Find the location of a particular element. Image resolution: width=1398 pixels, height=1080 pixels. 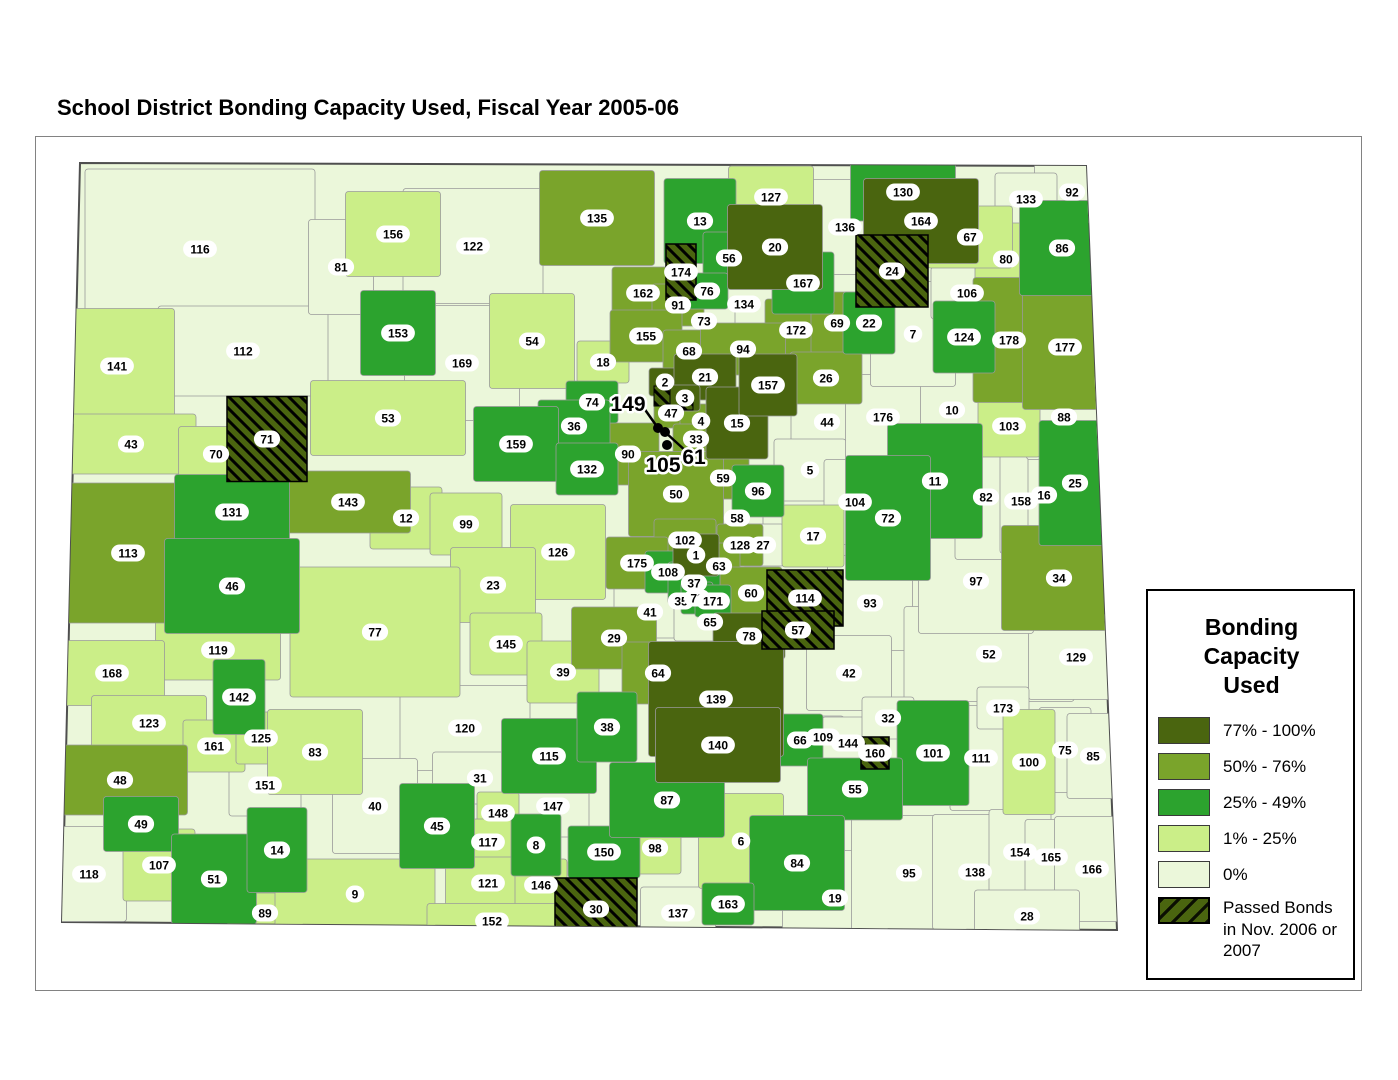

district-callout-105: 105 is located at coordinates (662, 465).